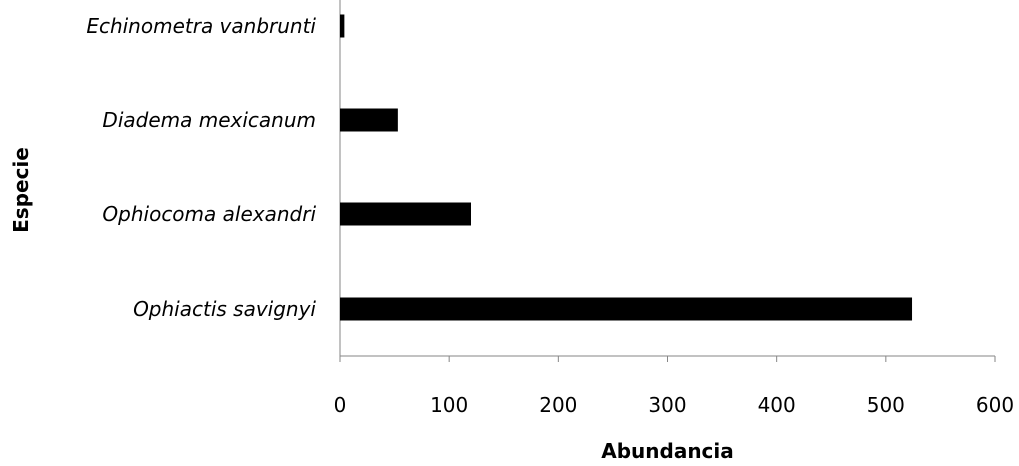 This screenshot has height=466, width=1019. What do you see at coordinates (674, 386) in the screenshot?
I see `x-ticks: 0 100 200 300 400 500 600` at bounding box center [674, 386].